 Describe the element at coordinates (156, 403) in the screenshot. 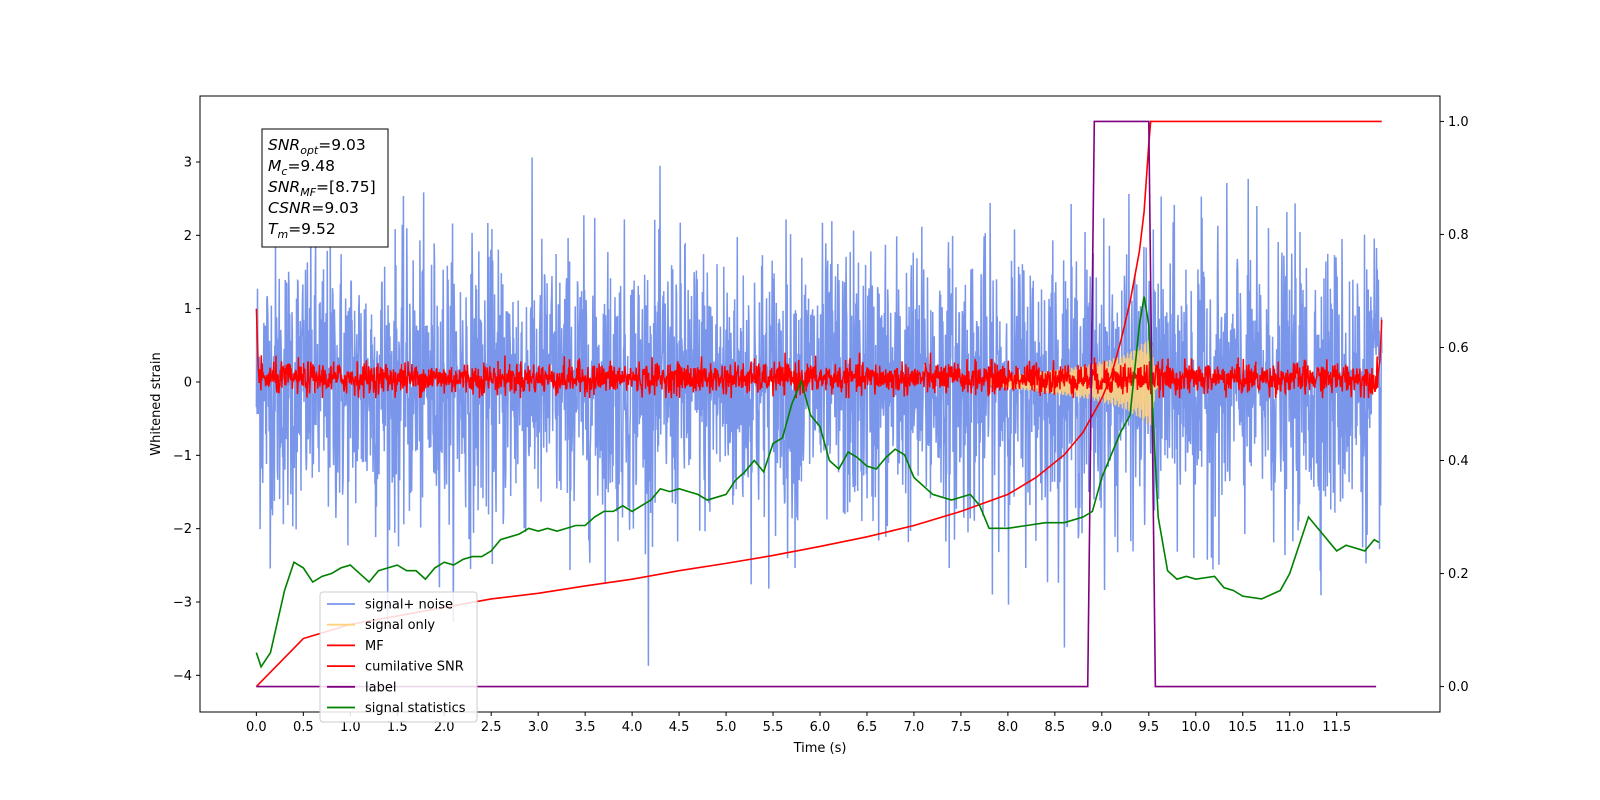

I see `y-axis-label: Whitened strain` at that location.